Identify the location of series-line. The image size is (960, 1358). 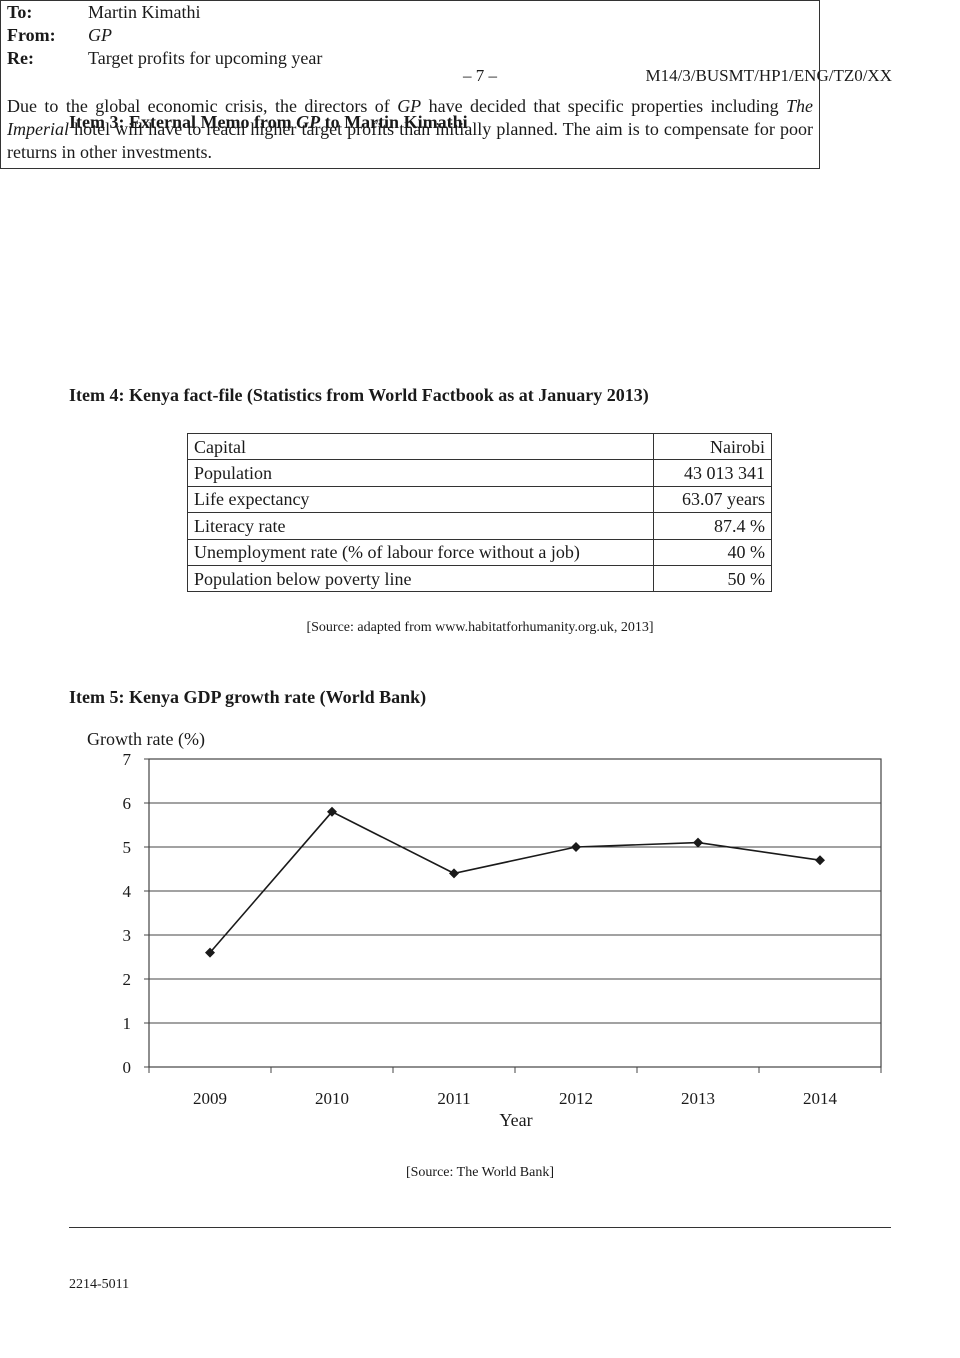
(515, 882).